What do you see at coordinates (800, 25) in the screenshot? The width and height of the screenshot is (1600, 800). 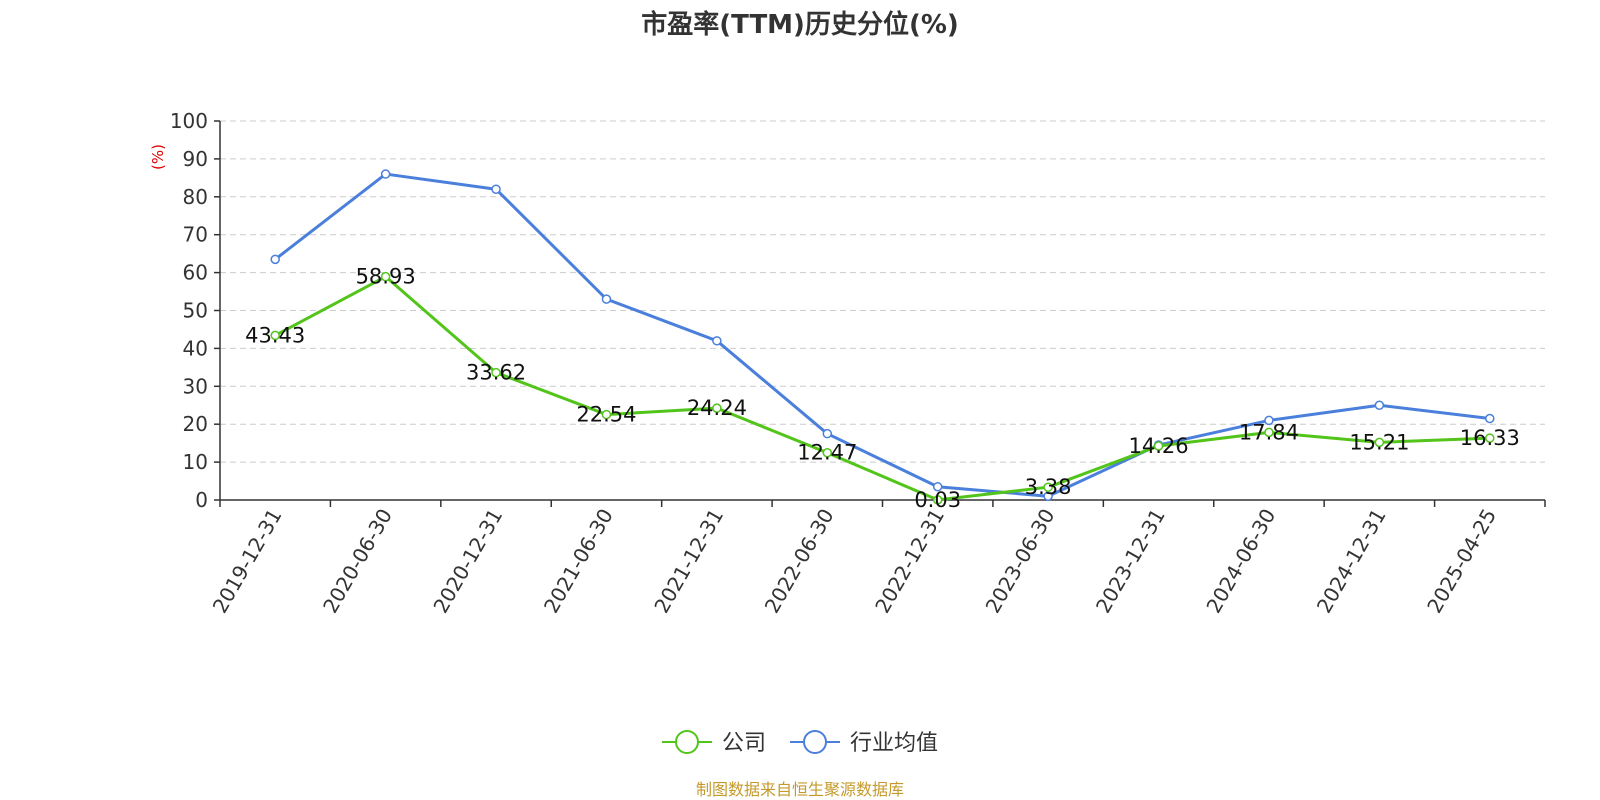 I see `chart-title: 市盈率(TTM)历史分位(%)` at bounding box center [800, 25].